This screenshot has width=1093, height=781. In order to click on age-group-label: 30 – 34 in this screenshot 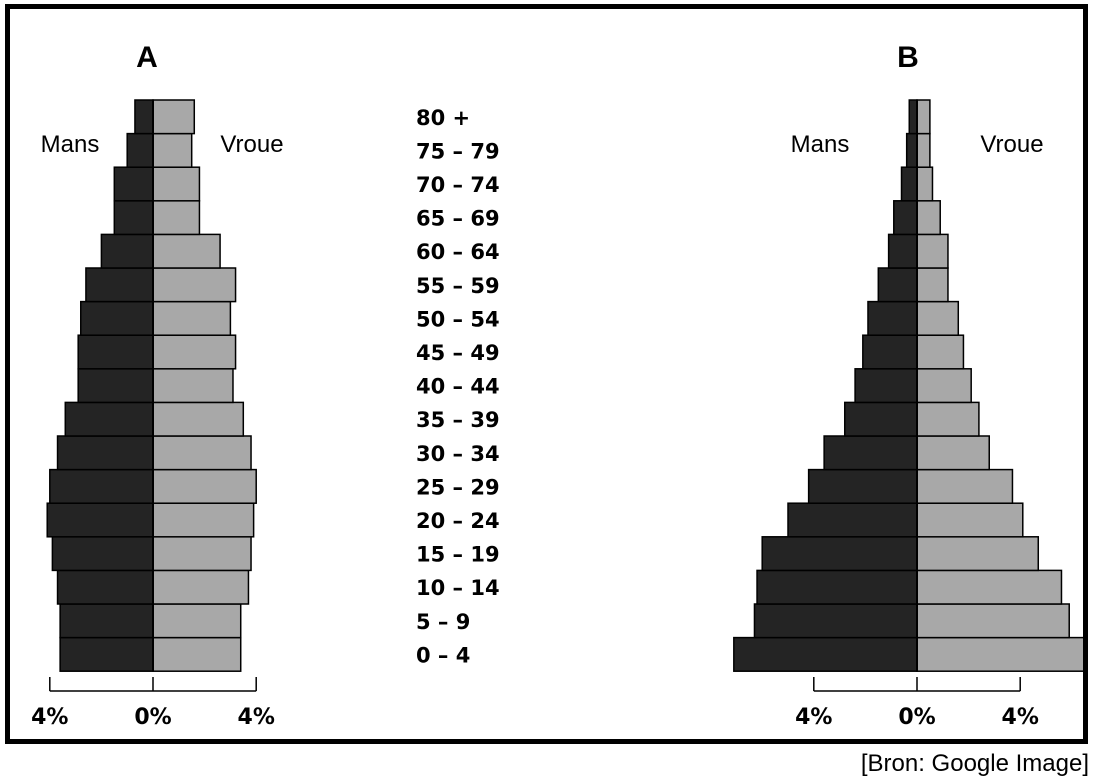, I will do `click(458, 454)`.